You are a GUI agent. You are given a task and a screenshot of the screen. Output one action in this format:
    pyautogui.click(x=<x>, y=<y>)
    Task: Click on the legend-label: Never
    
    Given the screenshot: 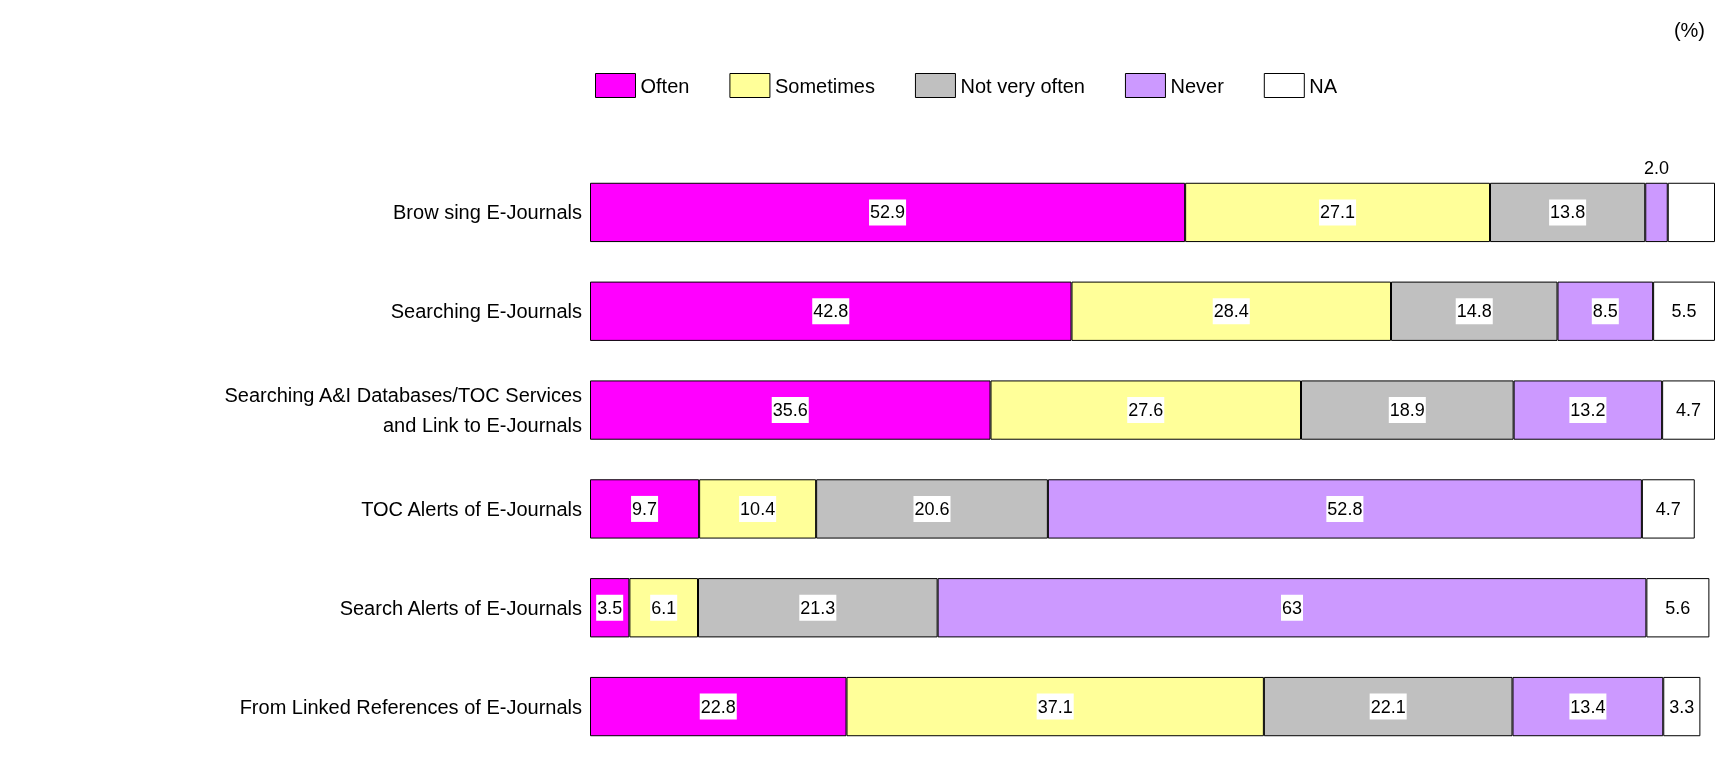 What is the action you would take?
    pyautogui.click(x=1197, y=85)
    